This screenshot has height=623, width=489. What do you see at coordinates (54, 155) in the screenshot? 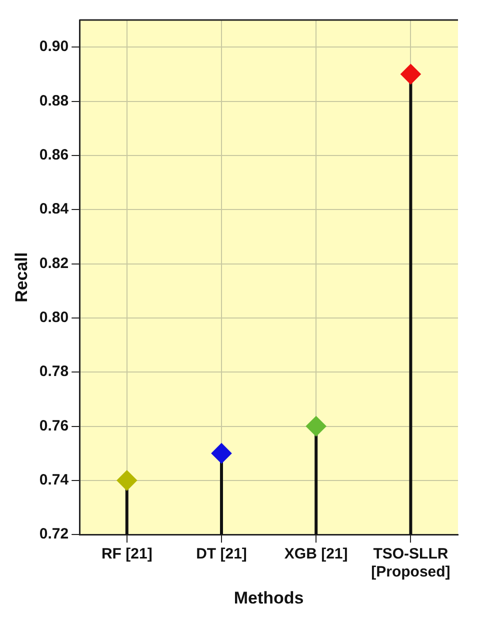
I see `y-tick-label: 0.86` at bounding box center [54, 155].